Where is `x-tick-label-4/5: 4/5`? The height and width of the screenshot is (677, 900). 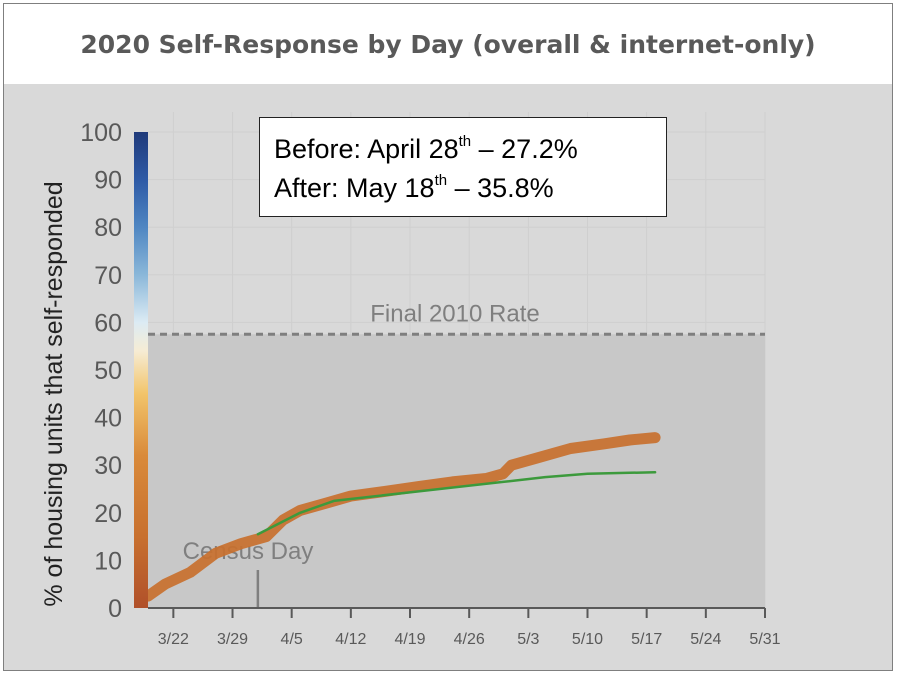 x-tick-label-4/5: 4/5 is located at coordinates (292, 639).